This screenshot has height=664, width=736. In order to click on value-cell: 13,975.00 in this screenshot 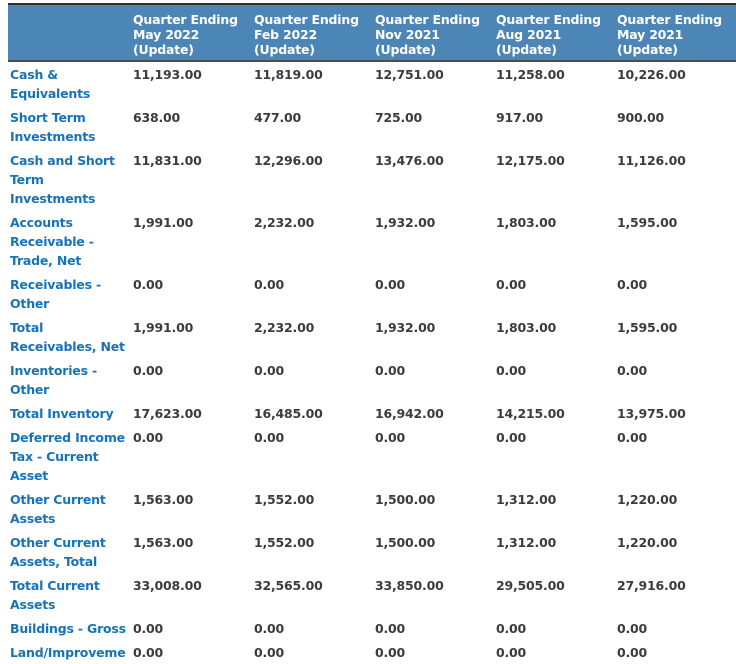, I will do `click(651, 413)`.